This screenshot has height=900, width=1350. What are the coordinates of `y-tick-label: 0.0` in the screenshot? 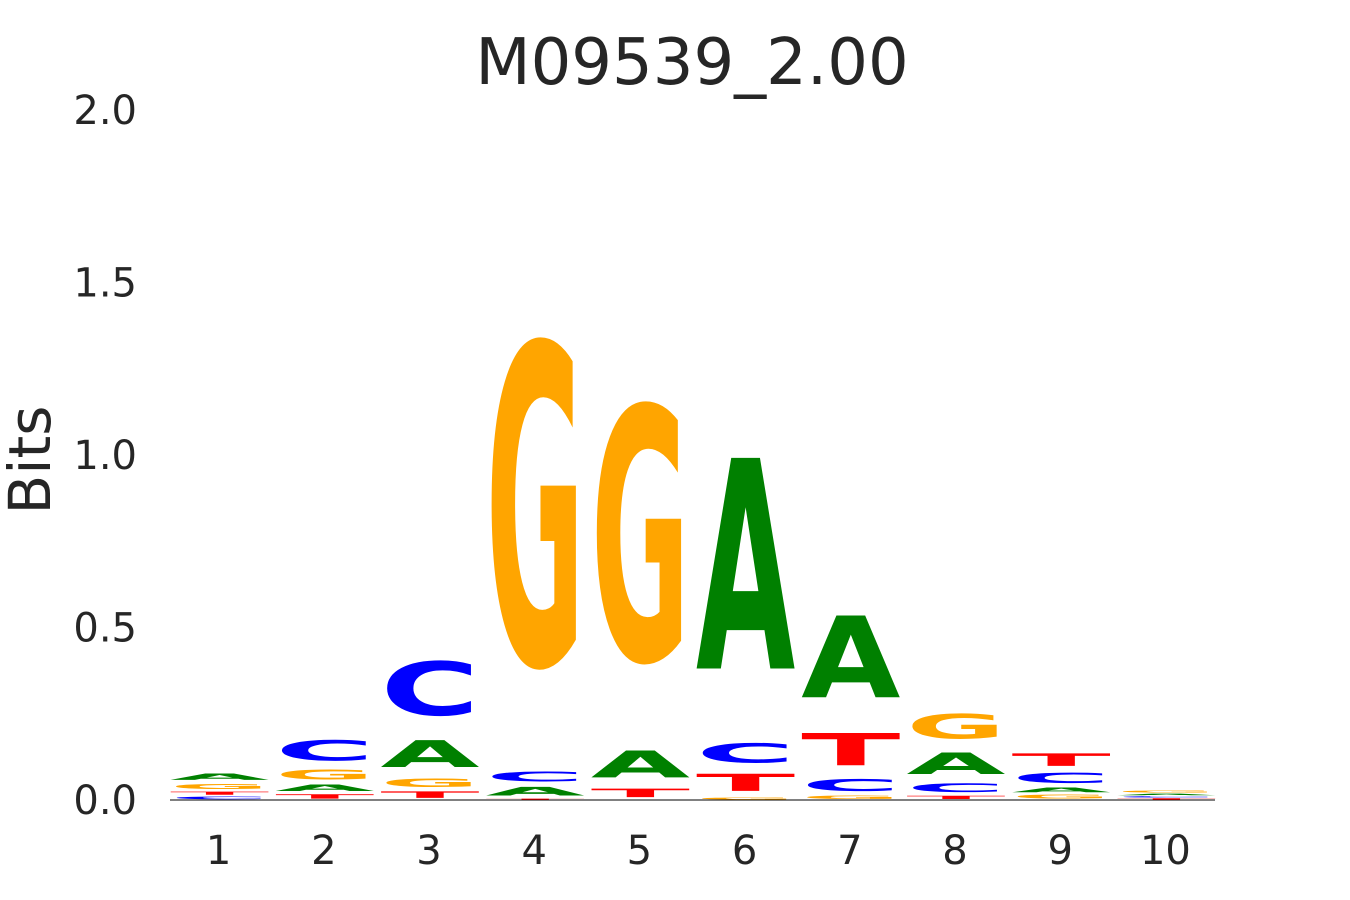 It's located at (105, 801).